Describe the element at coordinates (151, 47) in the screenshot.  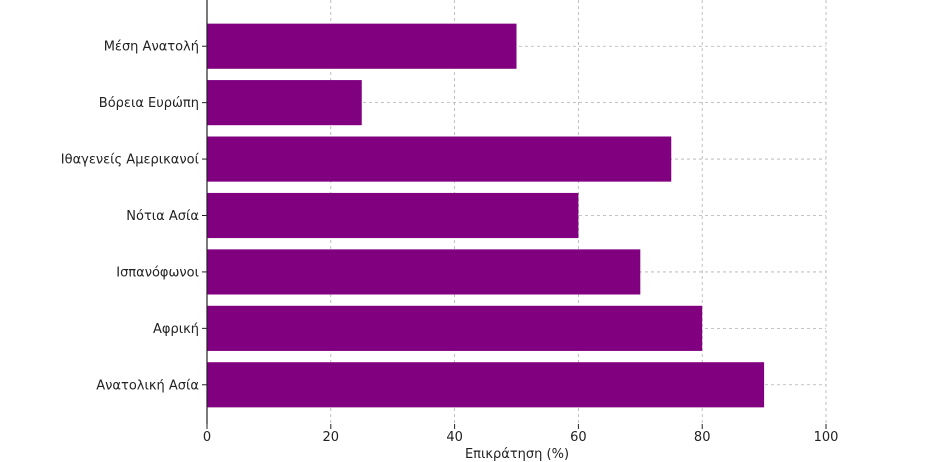
I see `y-tick-label: Μέση Ανατολή` at that location.